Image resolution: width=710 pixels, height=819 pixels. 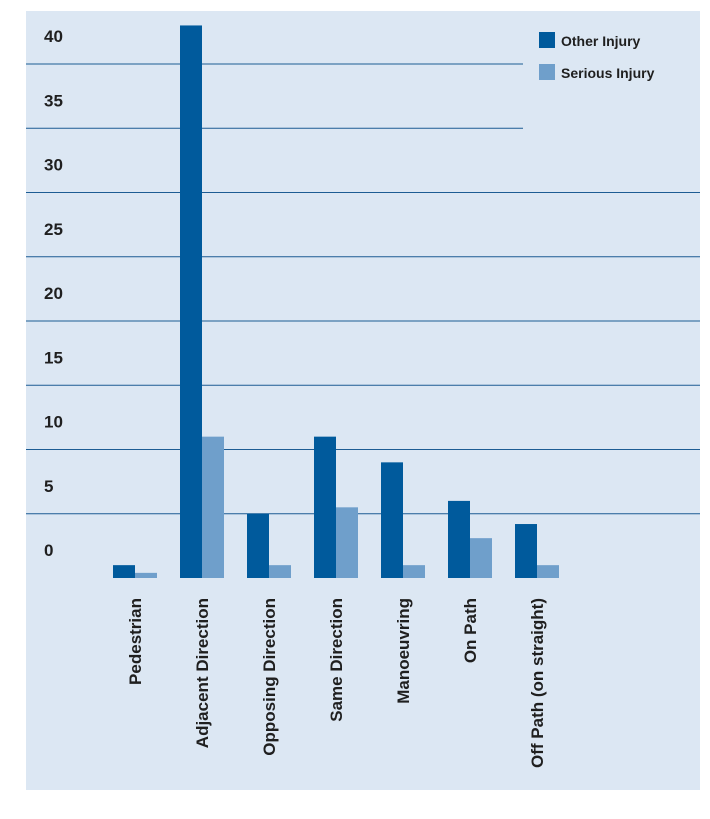 I want to click on legend: Other Injury Serious Injury, so click(x=597, y=56).